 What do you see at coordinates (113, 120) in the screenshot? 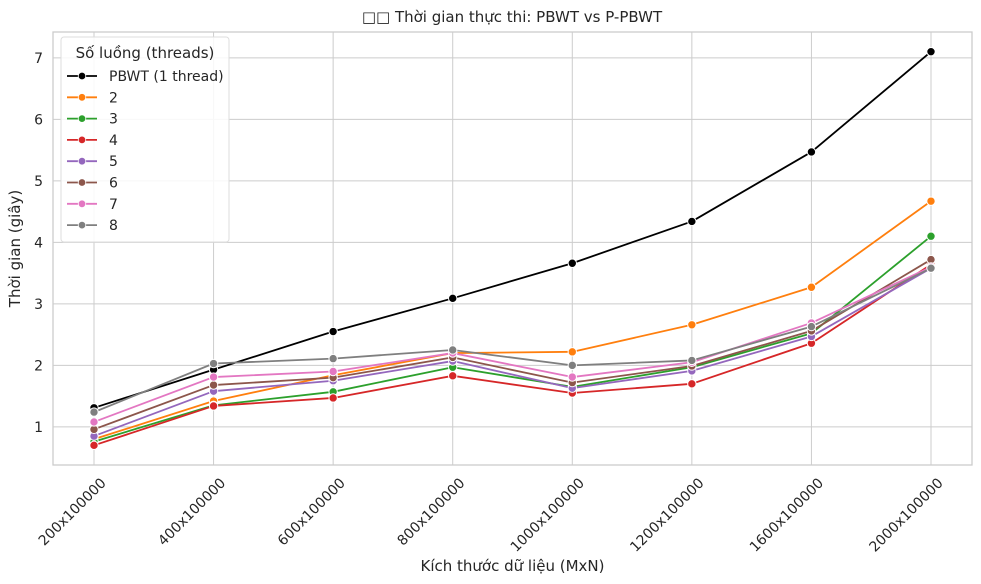
I see `legend-label: 3` at bounding box center [113, 120].